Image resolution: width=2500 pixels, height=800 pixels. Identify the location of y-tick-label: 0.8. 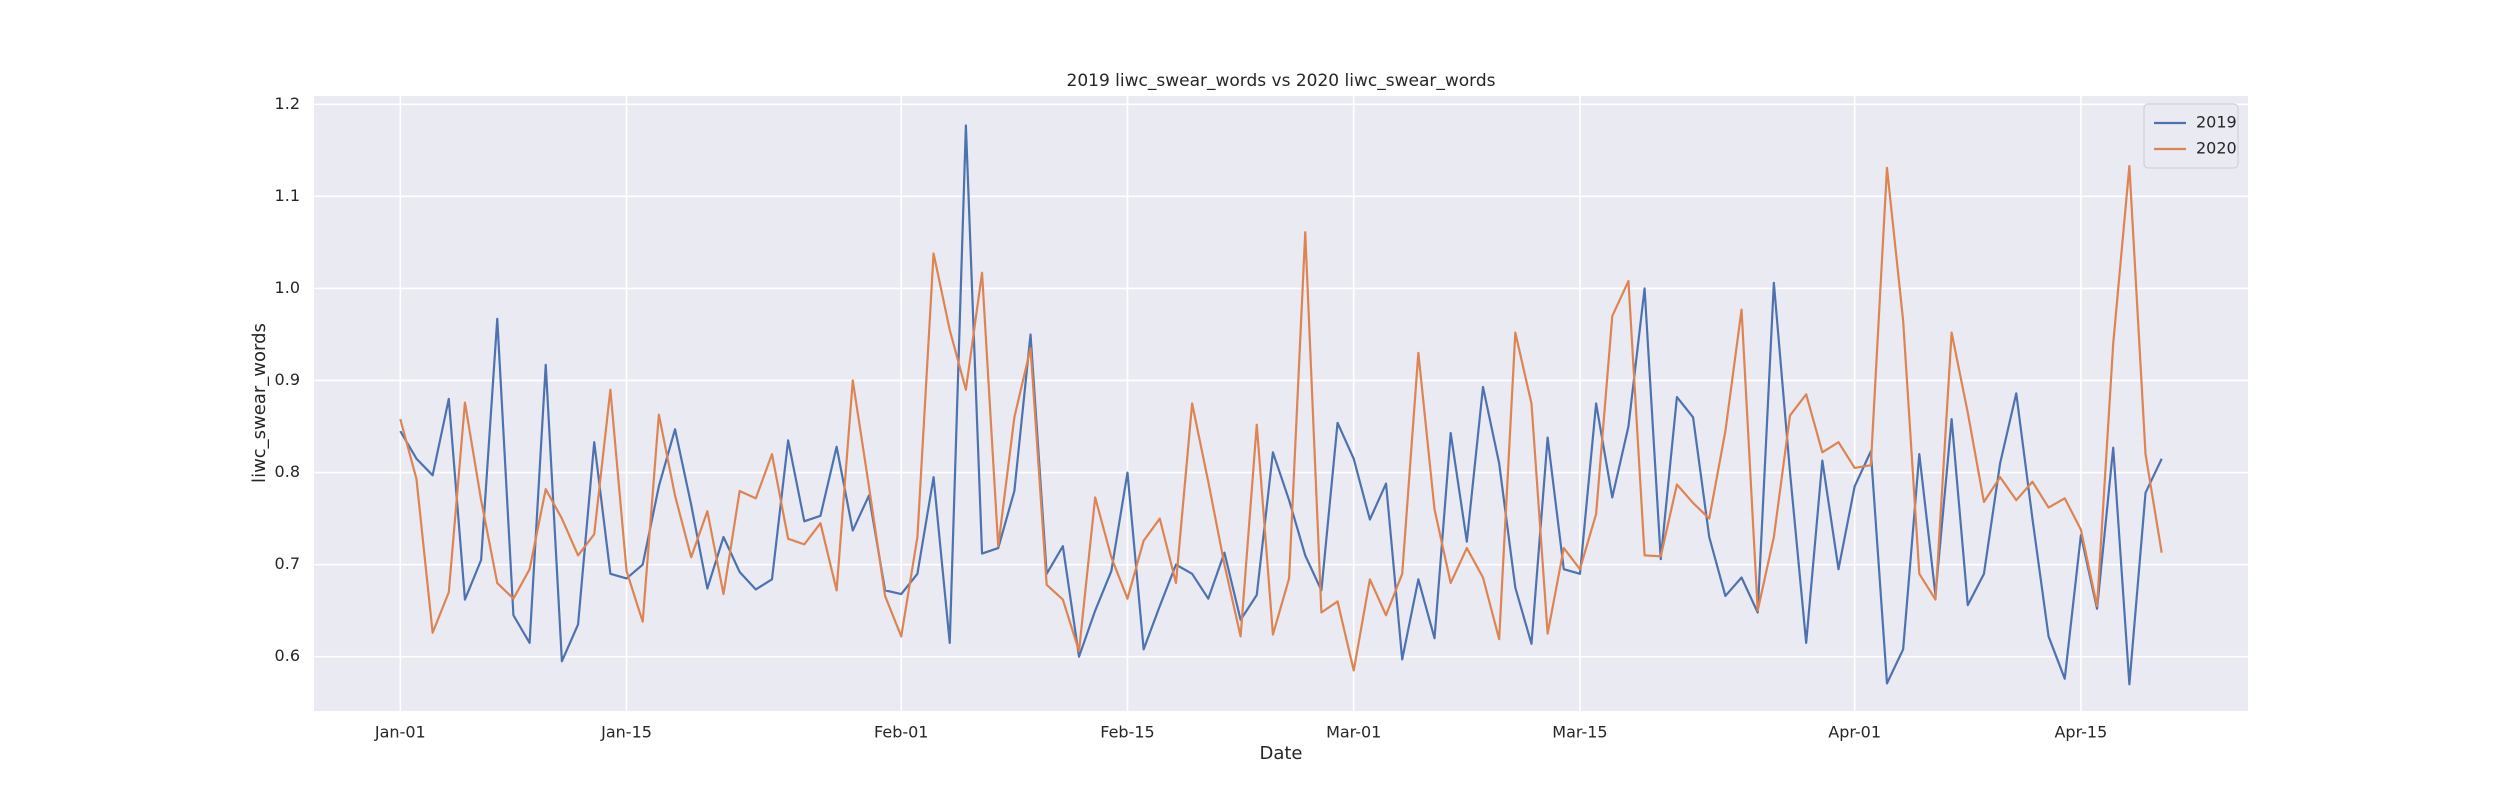
(287, 471).